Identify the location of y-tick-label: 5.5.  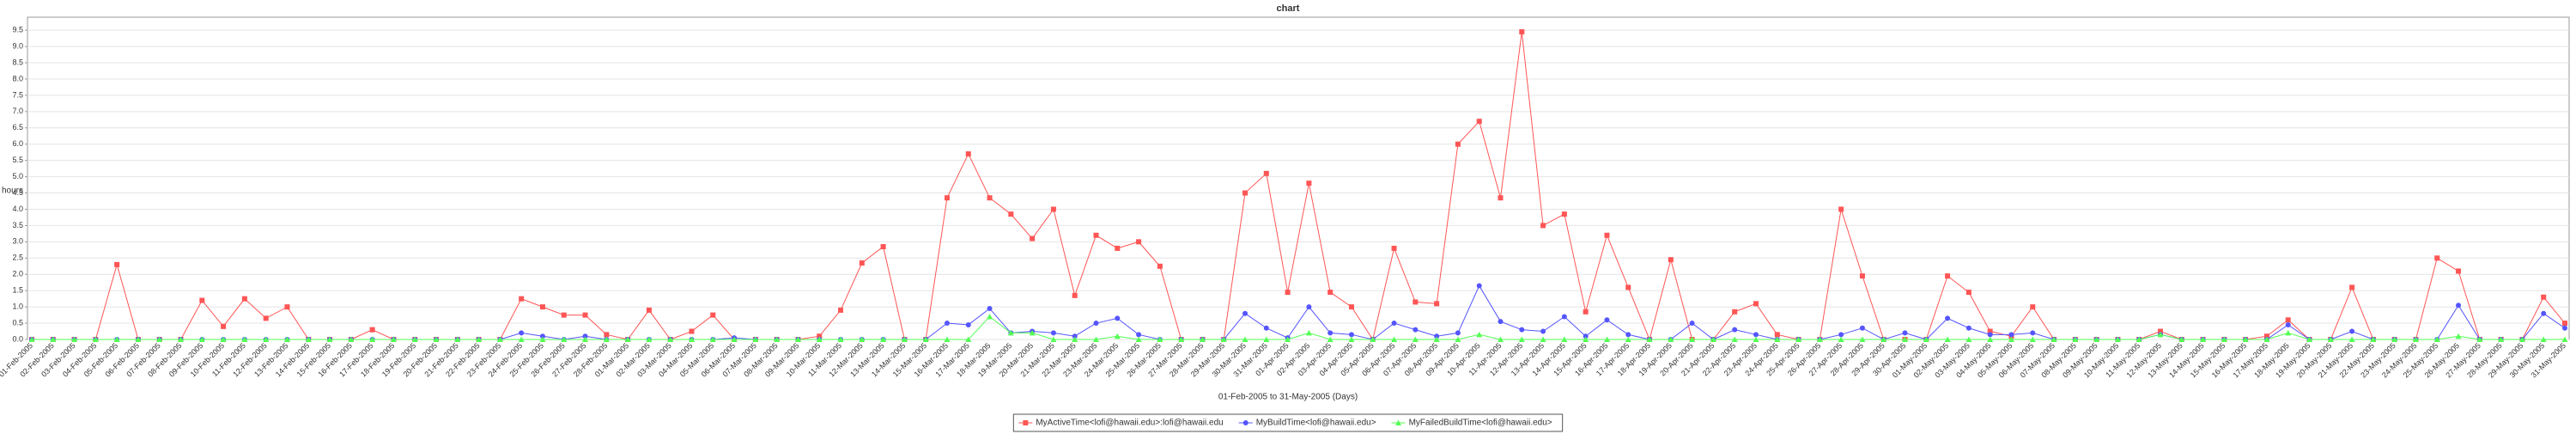
(17, 160).